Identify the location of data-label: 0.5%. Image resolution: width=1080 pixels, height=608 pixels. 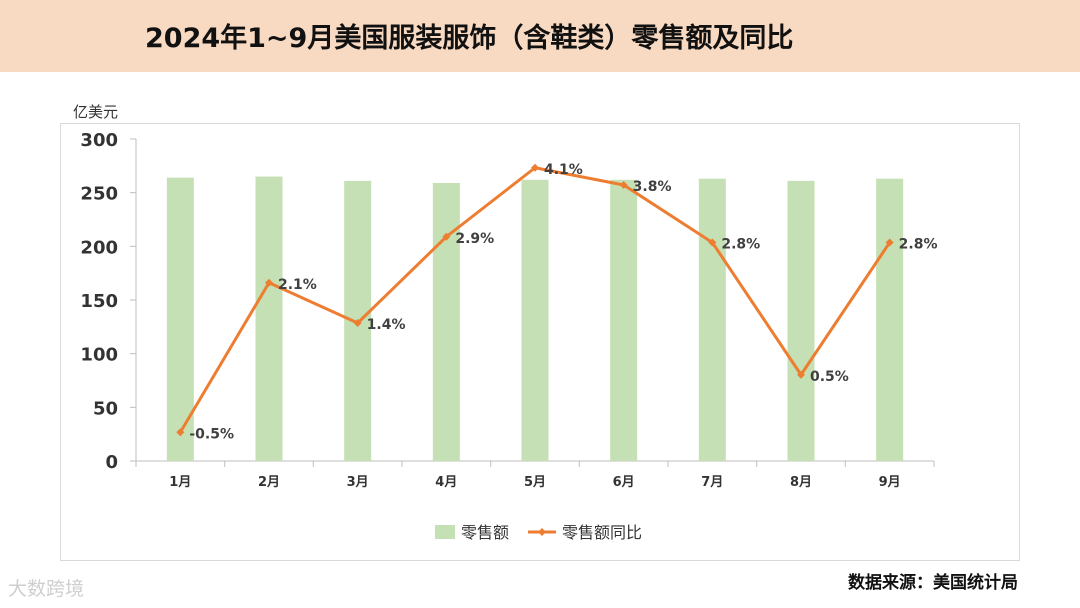
(829, 377).